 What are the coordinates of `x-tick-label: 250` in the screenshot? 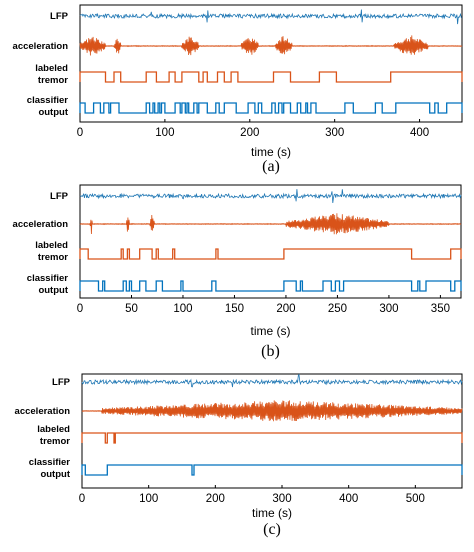 It's located at (337, 309).